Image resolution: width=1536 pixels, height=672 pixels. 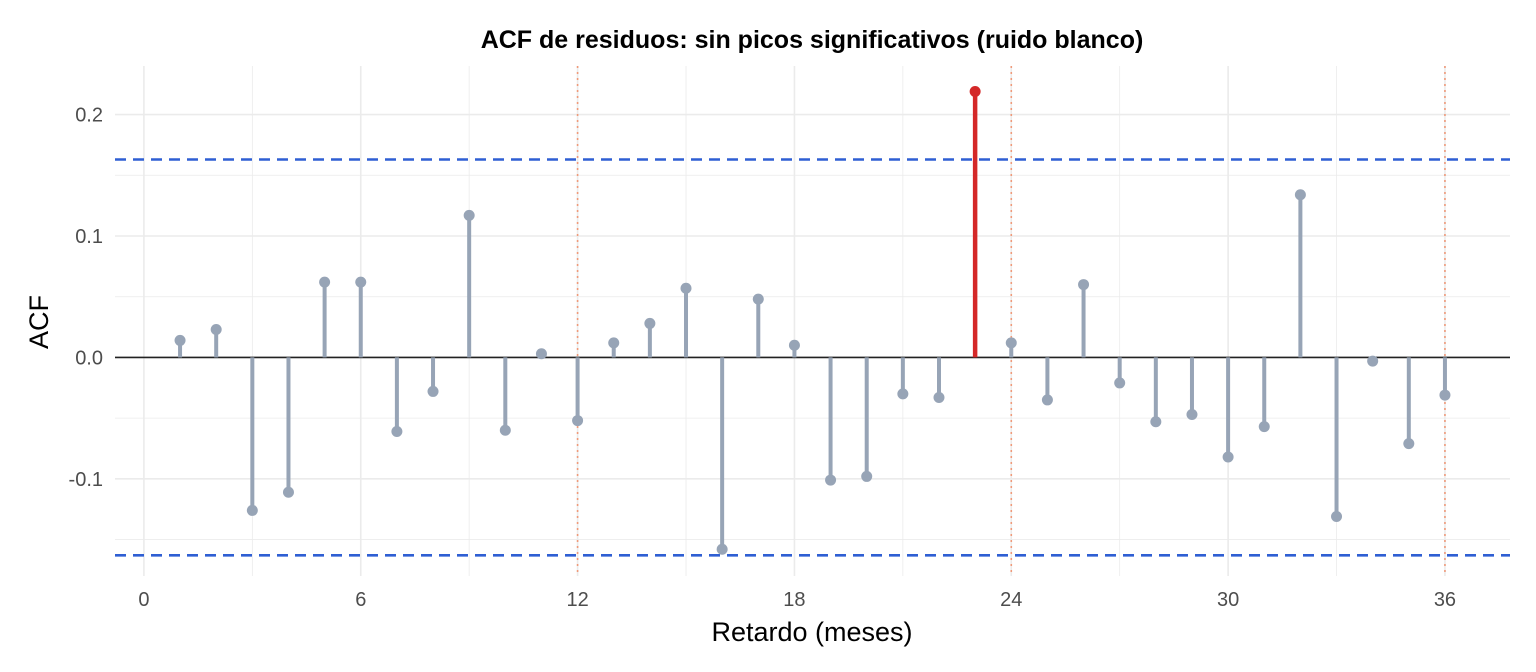 I want to click on x-tick-label: 24, so click(x=1011, y=600).